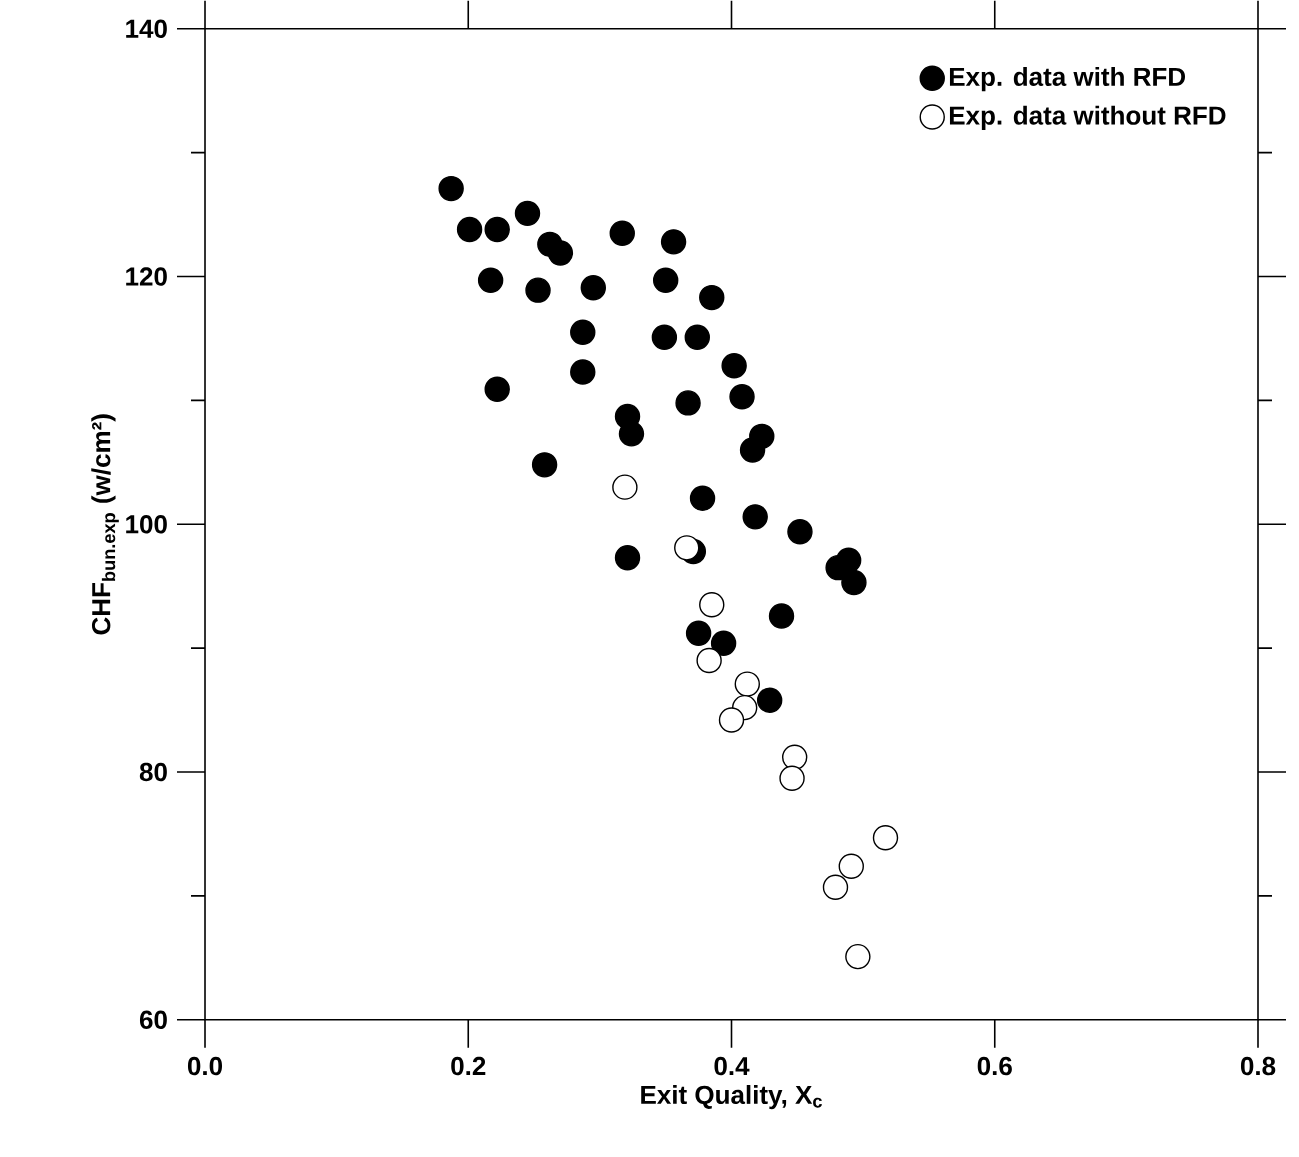 This screenshot has height=1157, width=1299. Describe the element at coordinates (994, 1066) in the screenshot. I see `x-tick-label: 0.6` at that location.